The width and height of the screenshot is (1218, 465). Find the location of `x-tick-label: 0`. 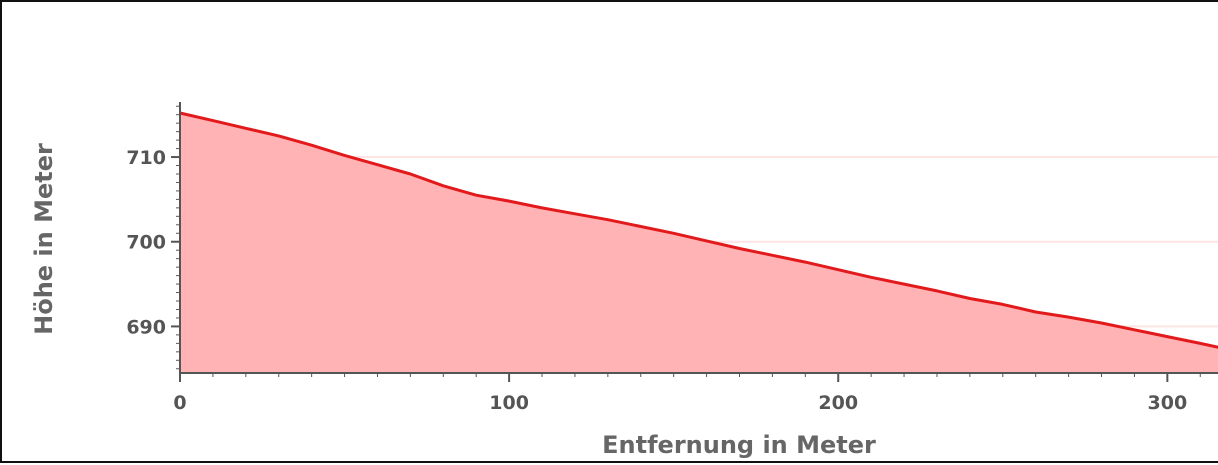

x-tick-label: 0 is located at coordinates (179, 403).